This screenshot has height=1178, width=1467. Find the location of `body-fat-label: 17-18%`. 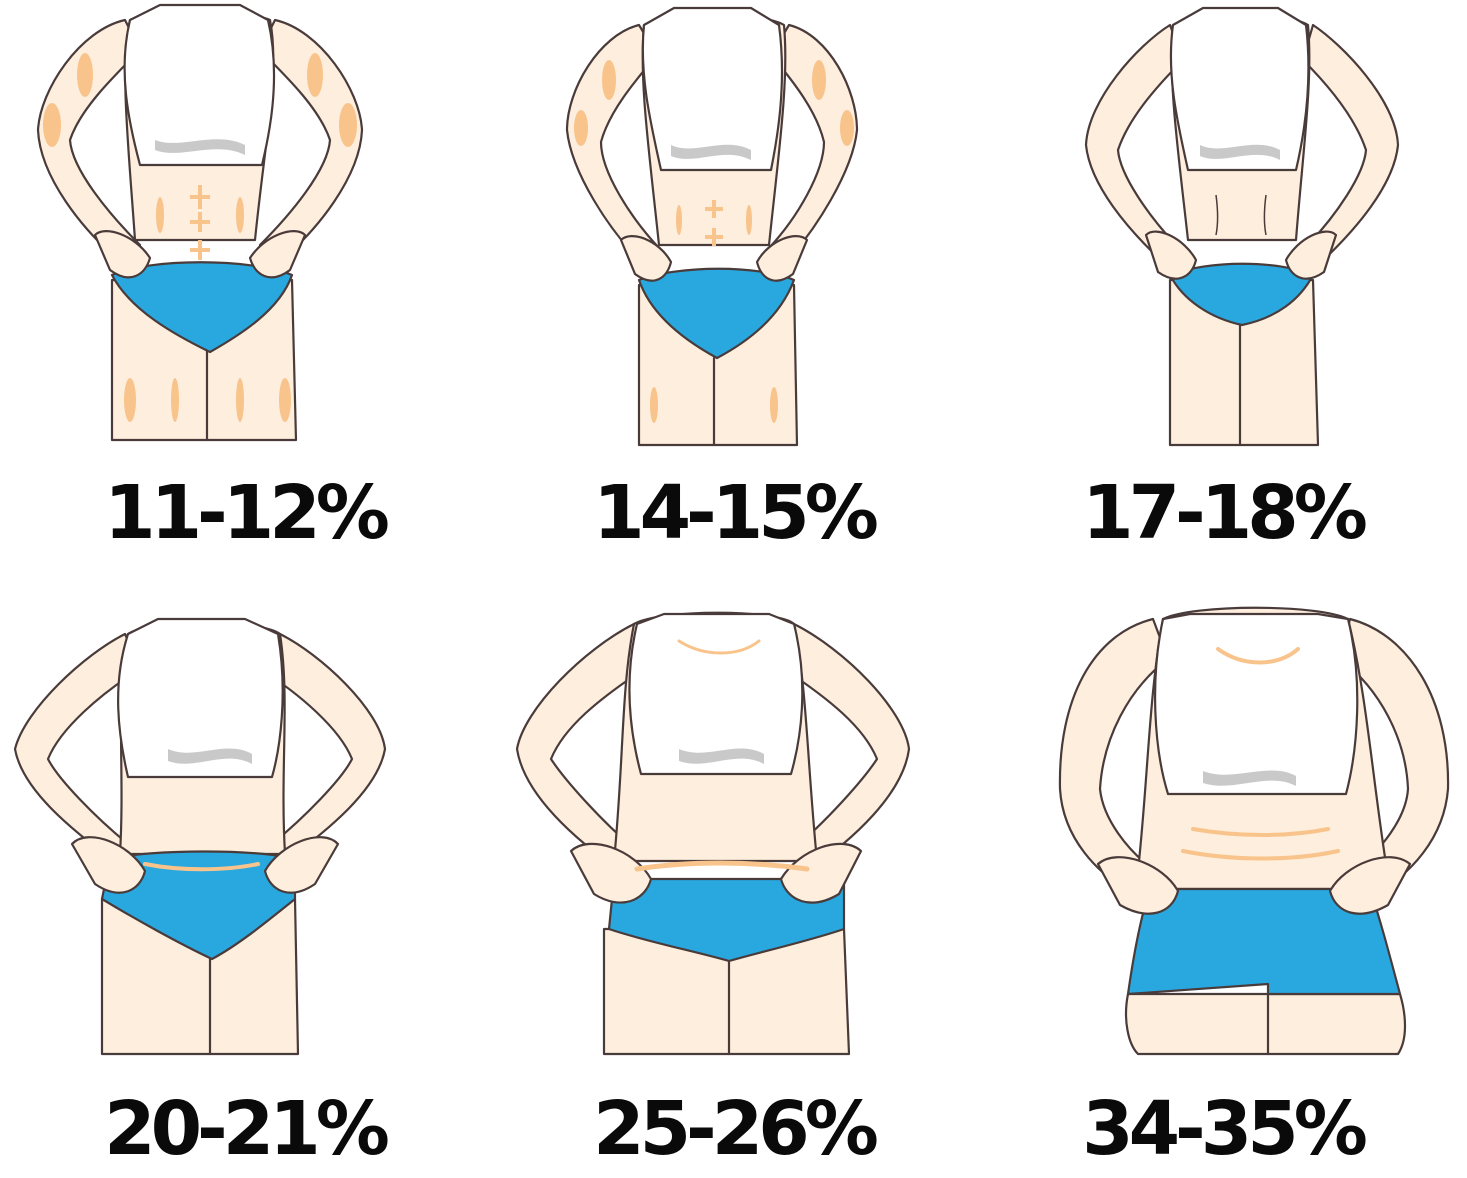

body-fat-label: 17-18% is located at coordinates (1225, 513).